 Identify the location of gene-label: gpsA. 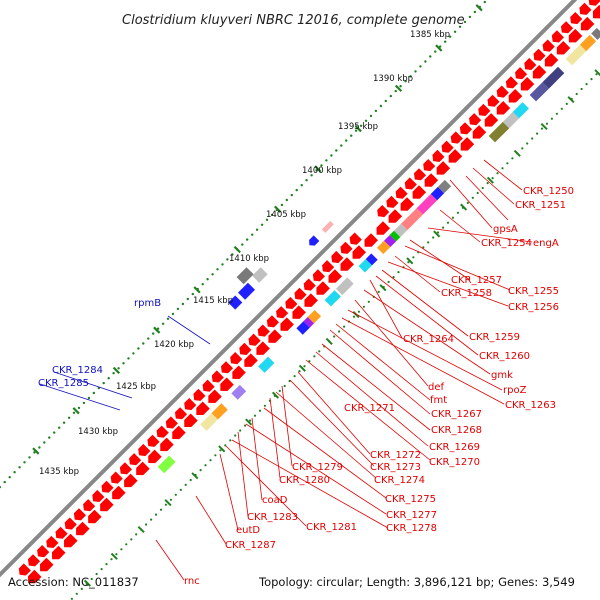
(505, 229).